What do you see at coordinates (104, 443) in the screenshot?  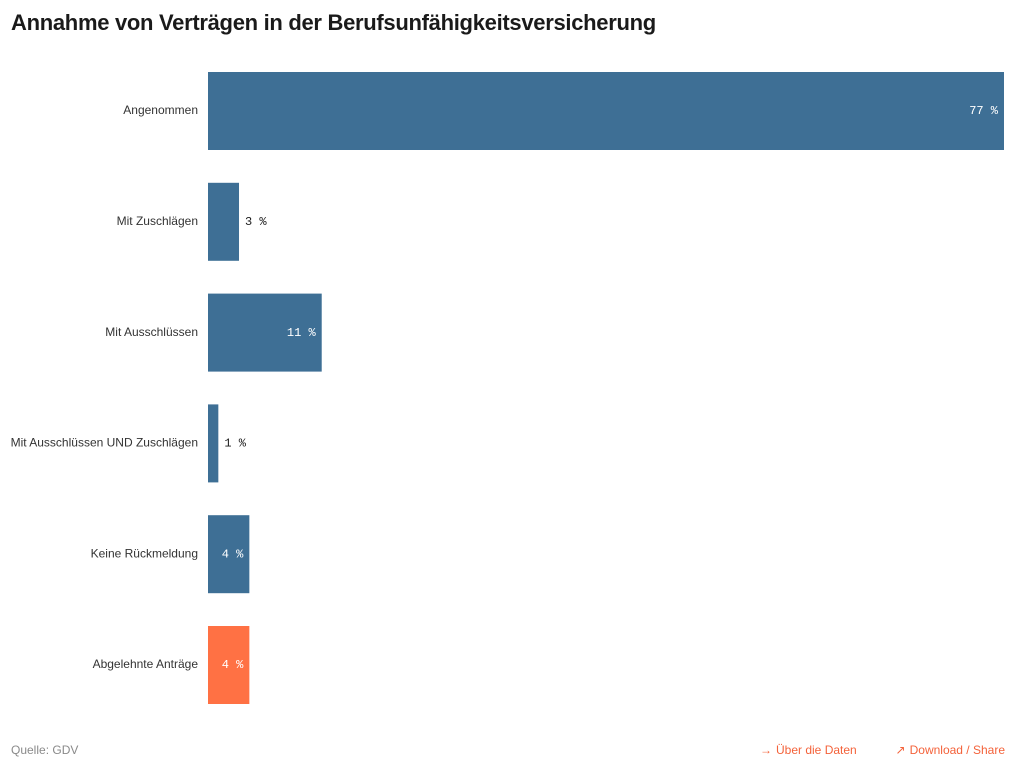 I see `category-label-mit-ausschluessen-und-zuschlaegen: Mit Ausschlüssen UND Zuschlägen` at bounding box center [104, 443].